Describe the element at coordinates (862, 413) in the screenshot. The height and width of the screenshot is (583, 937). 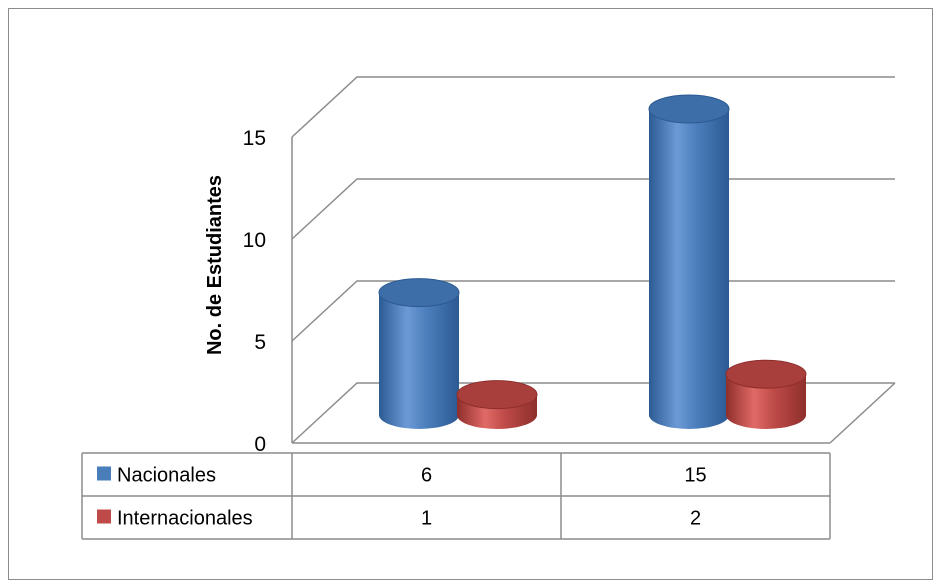
I see `floor-right-edge` at that location.